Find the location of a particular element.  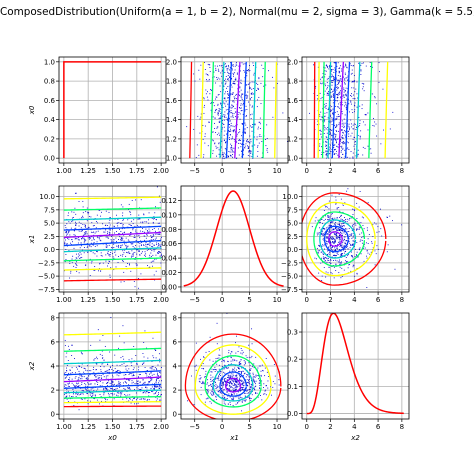

tick-label-y: 2.0 is located at coordinates (171, 62).